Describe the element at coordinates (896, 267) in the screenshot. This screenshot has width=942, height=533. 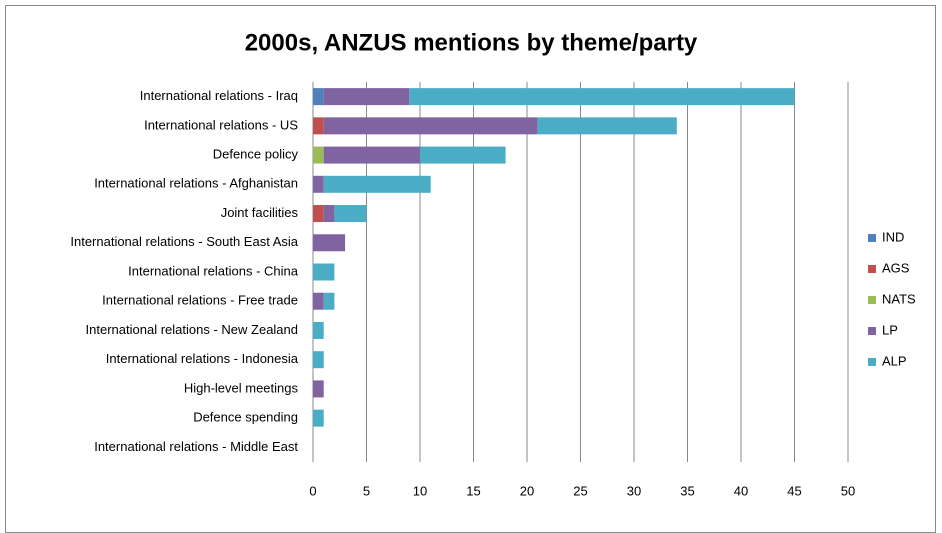
I see `legend-label: AGS` at that location.